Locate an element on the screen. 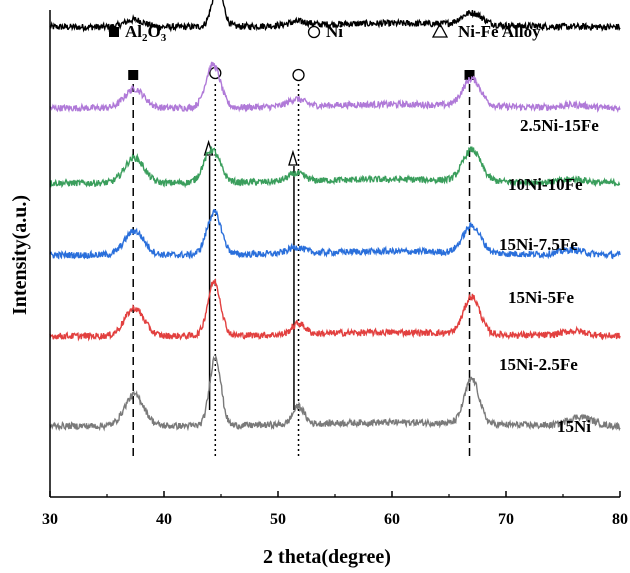 This screenshot has width=630, height=573. legend-marker-al2o3-icon is located at coordinates (114, 32).